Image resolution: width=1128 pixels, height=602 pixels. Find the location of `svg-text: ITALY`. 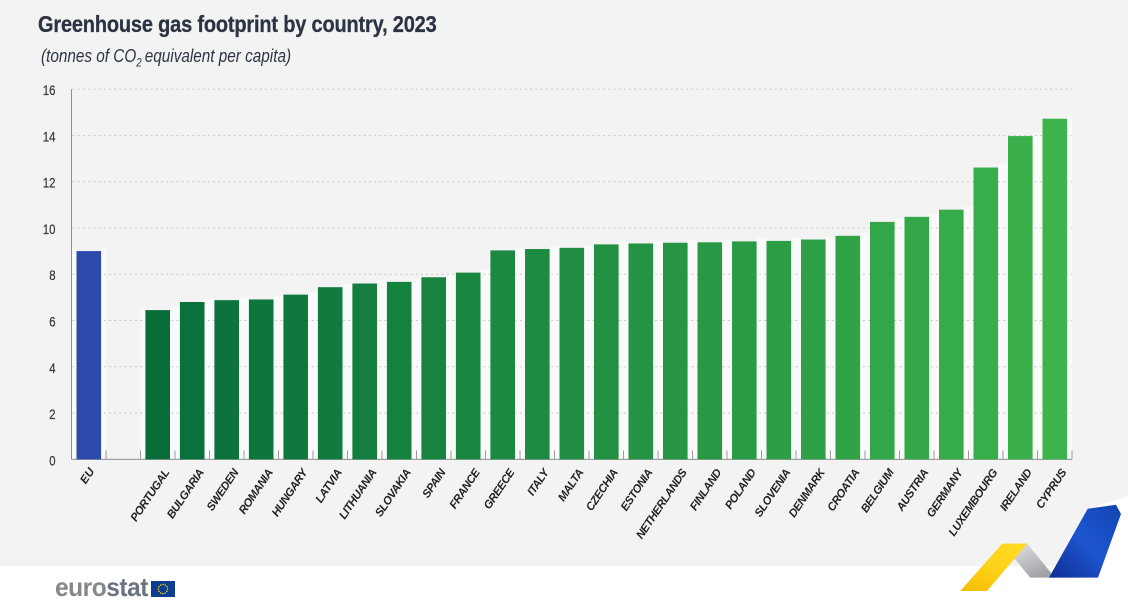

svg-text: ITALY is located at coordinates (539, 482).